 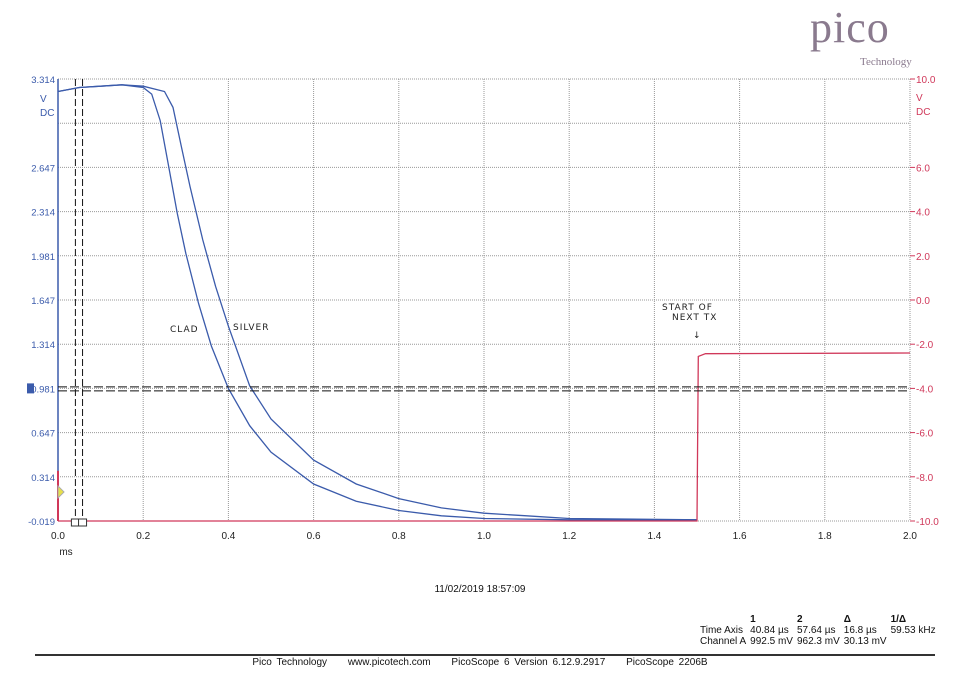 I want to click on right-tick-label: -6.0, so click(x=925, y=434).